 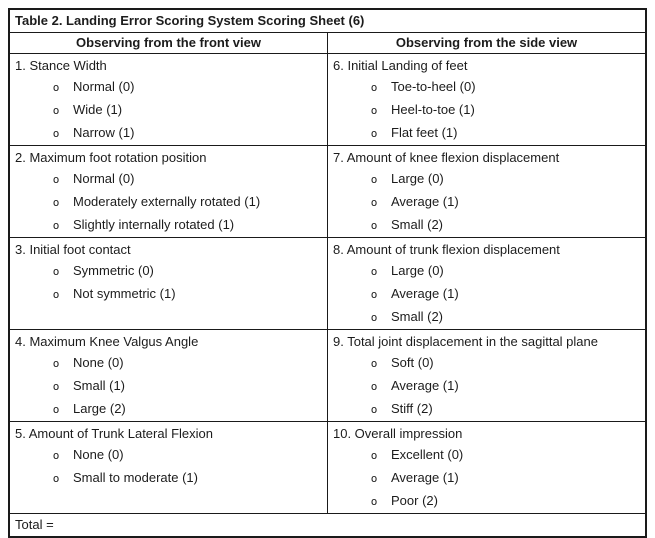 I want to click on item-heading: 8. Amount of trunk flexion displacement, so click(x=446, y=249).